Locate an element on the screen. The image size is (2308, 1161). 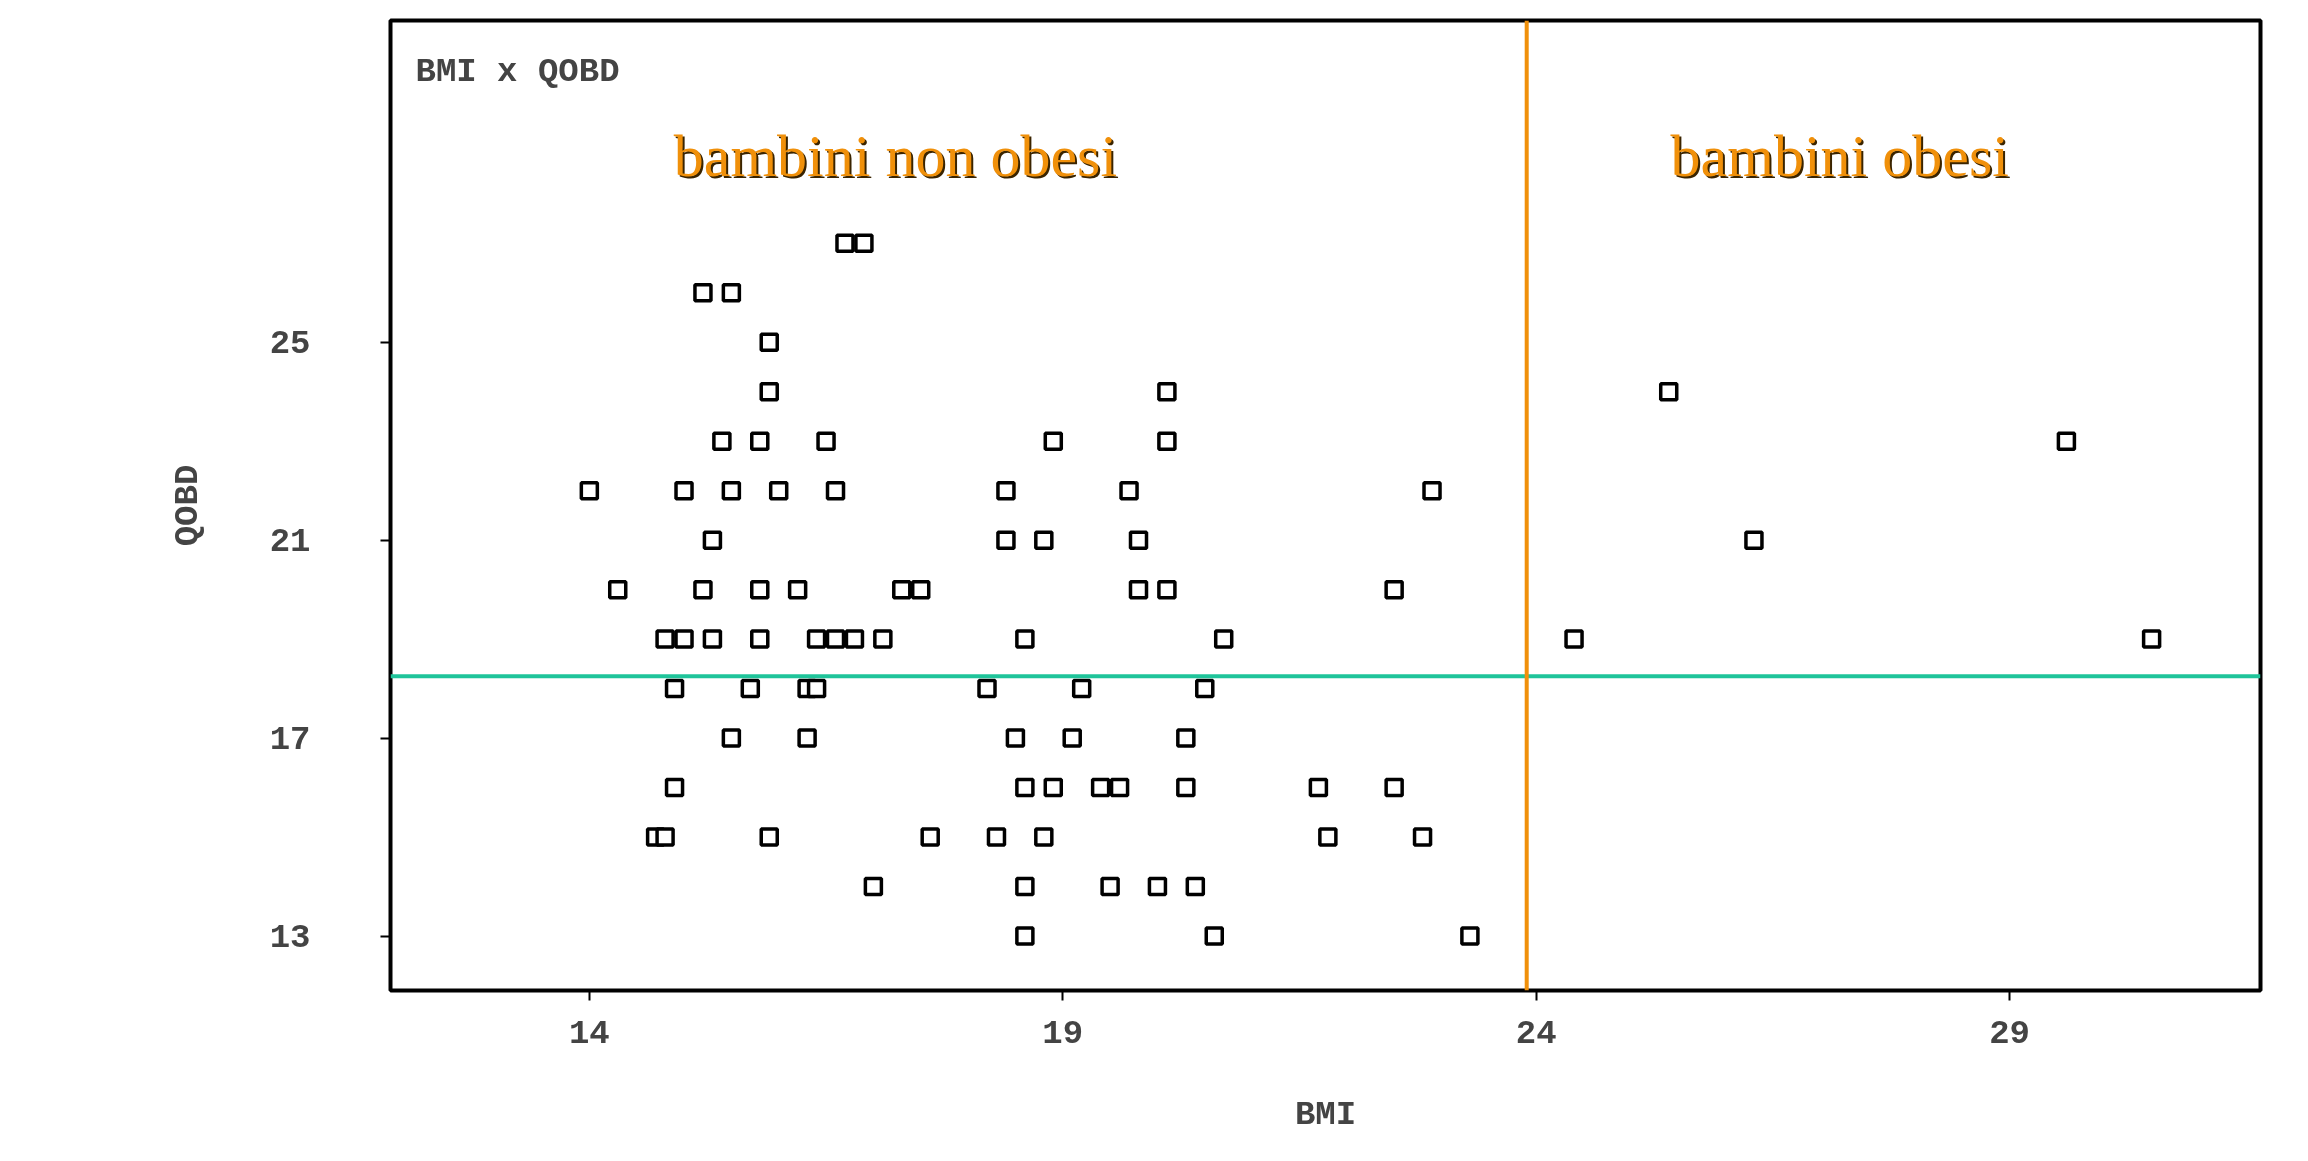
annotation: bambini non obesi is located at coordinates (897, 158).